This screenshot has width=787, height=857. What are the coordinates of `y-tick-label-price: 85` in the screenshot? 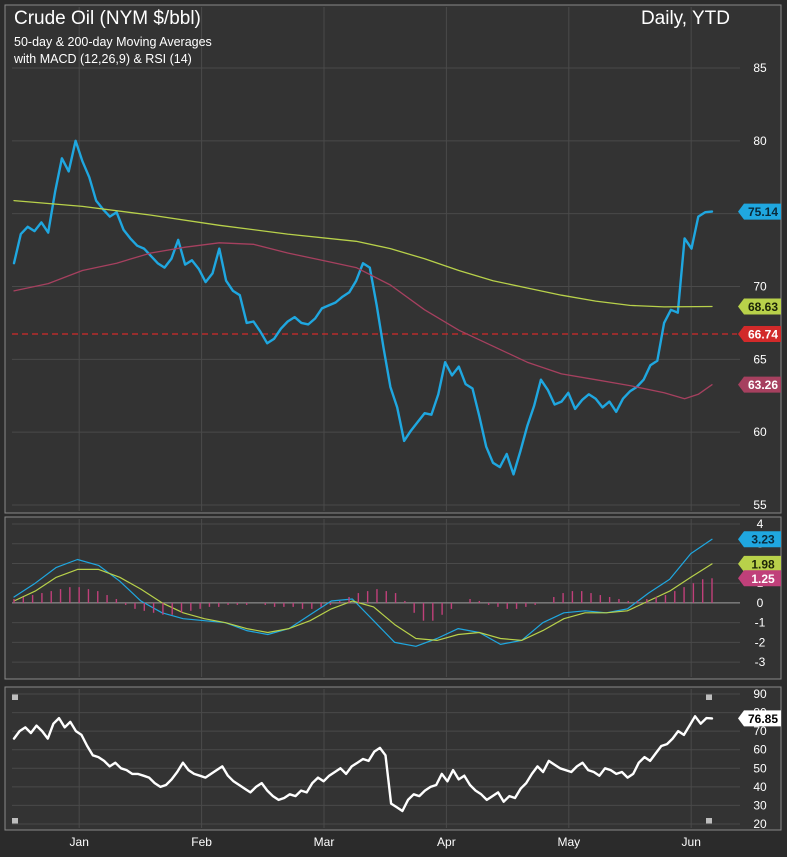 It's located at (760, 68).